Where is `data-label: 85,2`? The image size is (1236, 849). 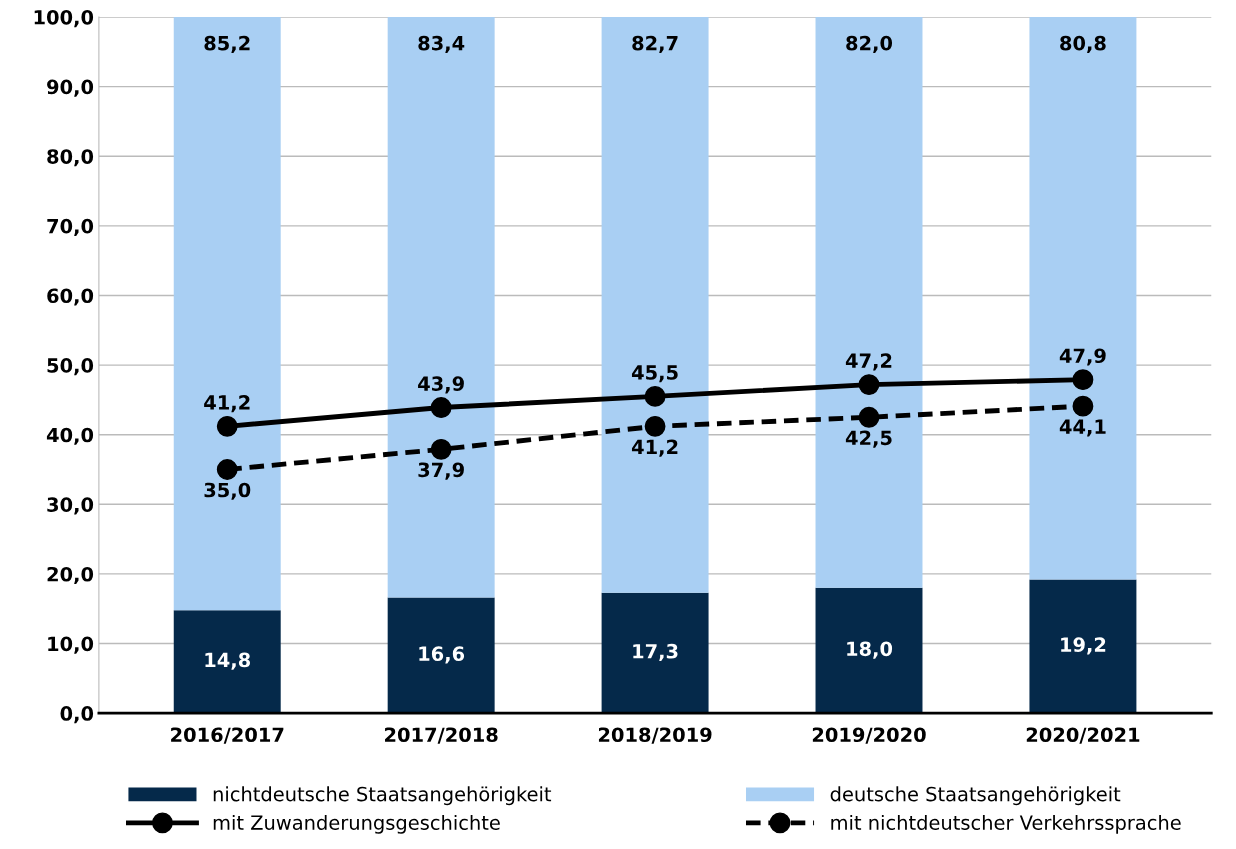 data-label: 85,2 is located at coordinates (227, 44).